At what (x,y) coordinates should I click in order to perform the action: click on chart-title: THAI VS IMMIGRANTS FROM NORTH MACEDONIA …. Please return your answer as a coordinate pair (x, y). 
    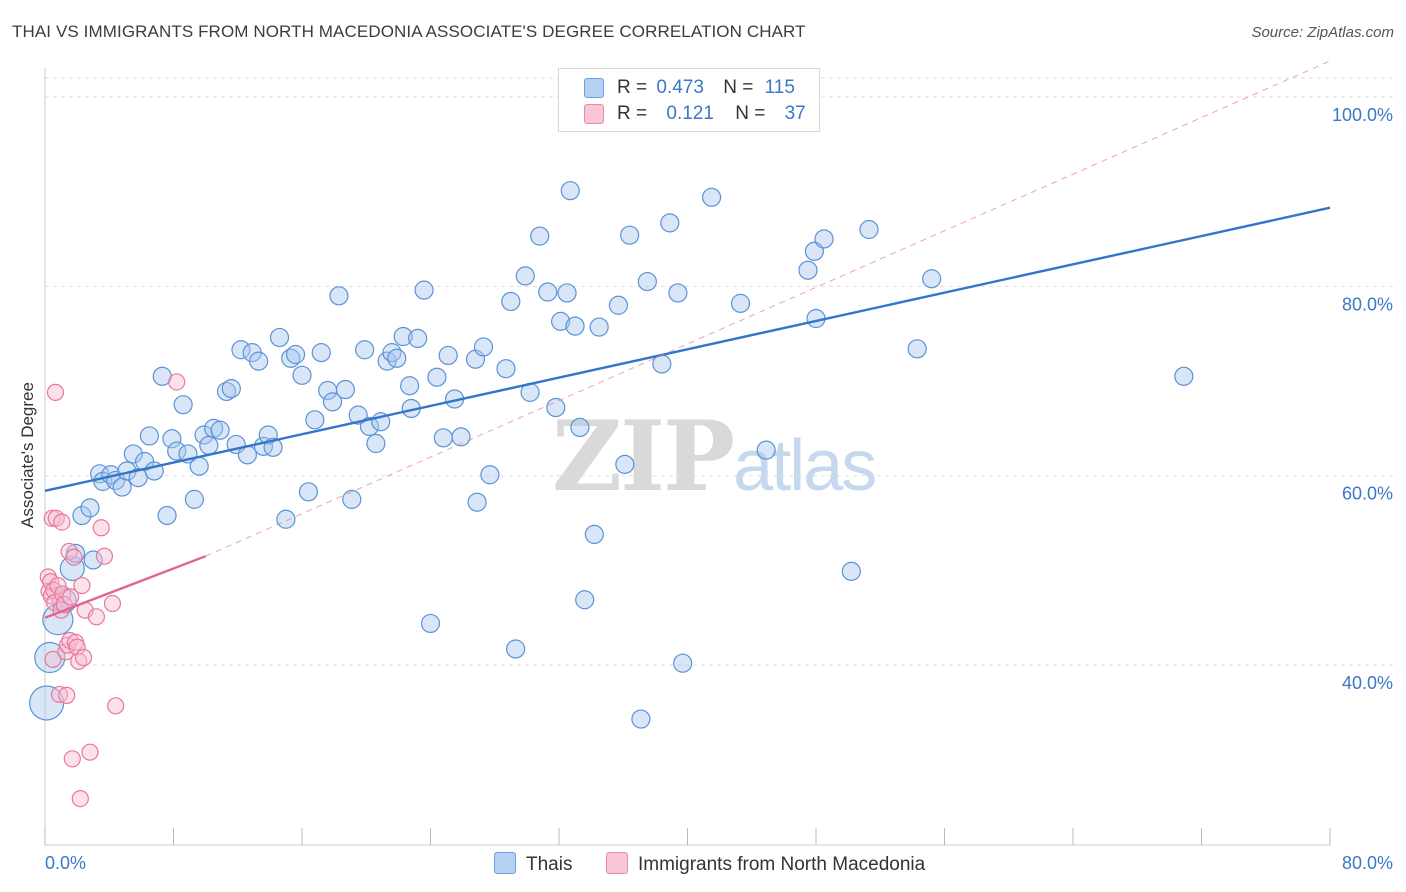
    Looking at the image, I should click on (409, 31).